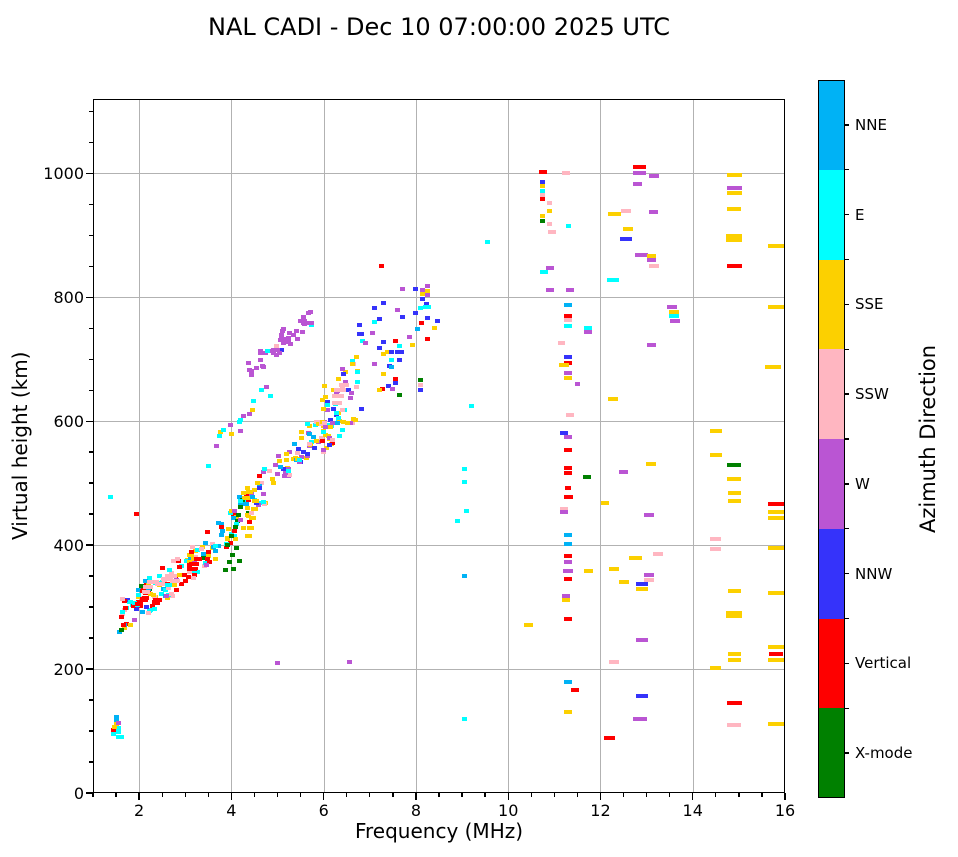 This screenshot has width=958, height=857. Describe the element at coordinates (20, 446) in the screenshot. I see `y-axis-label: Virtual height (km)` at that location.